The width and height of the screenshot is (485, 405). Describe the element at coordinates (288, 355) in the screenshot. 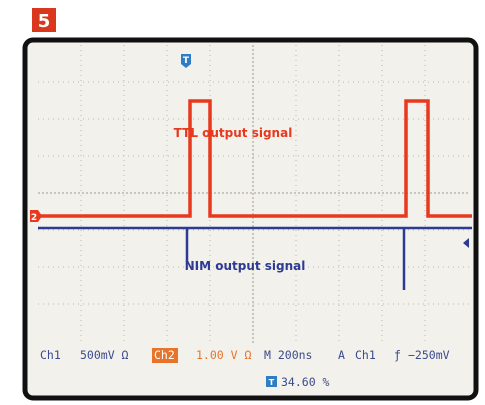

I see `timebase: M 200ns` at that location.